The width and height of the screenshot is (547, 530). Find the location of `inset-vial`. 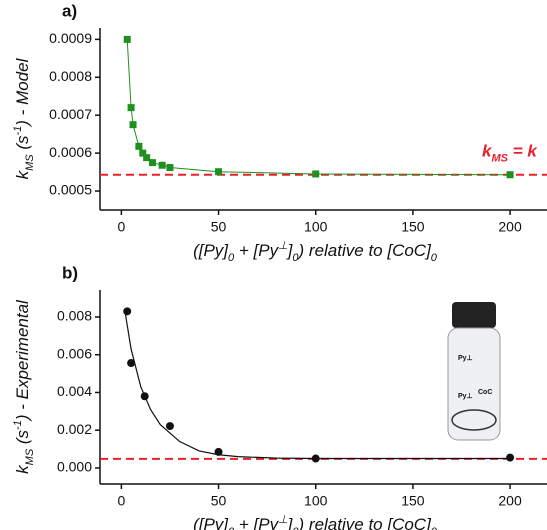

inset-vial is located at coordinates (474, 371).